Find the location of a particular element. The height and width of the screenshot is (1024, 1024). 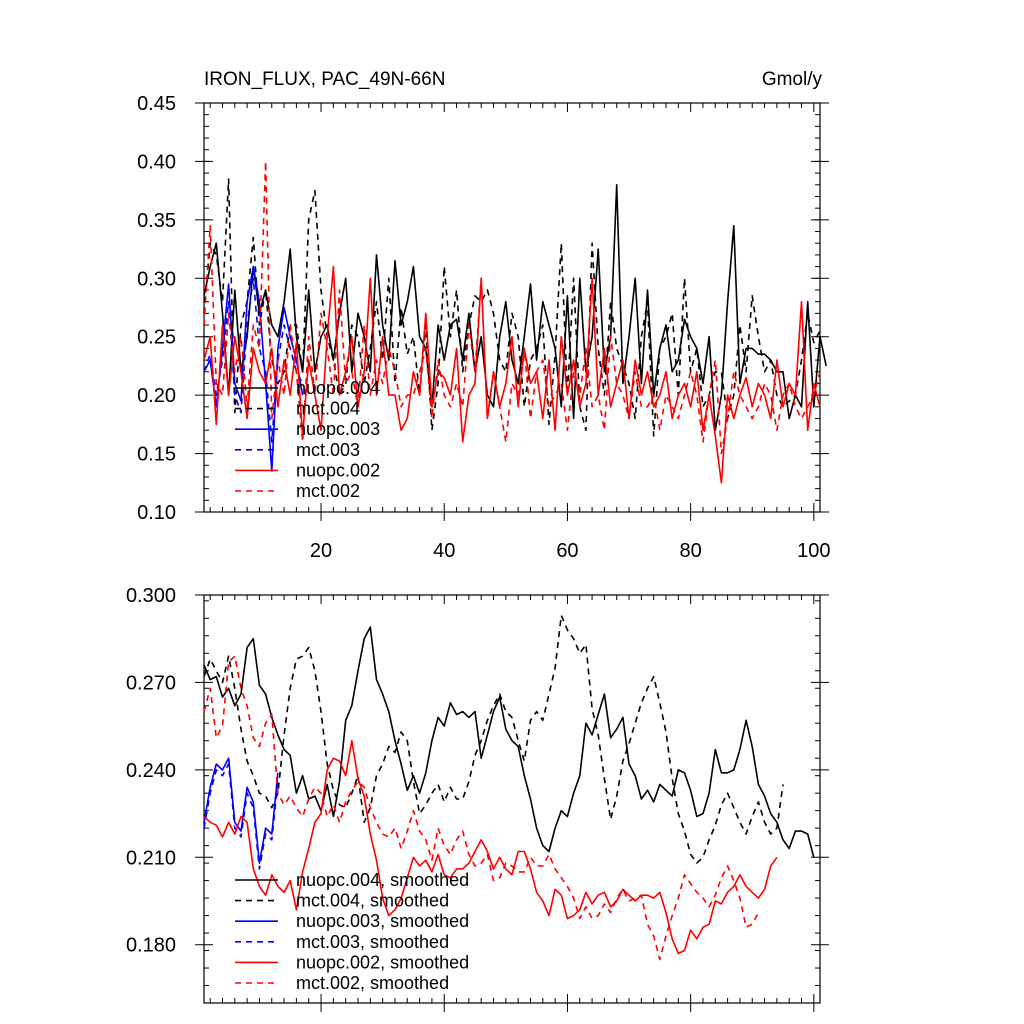

y-tick-label: 0.10 is located at coordinates (156, 513).